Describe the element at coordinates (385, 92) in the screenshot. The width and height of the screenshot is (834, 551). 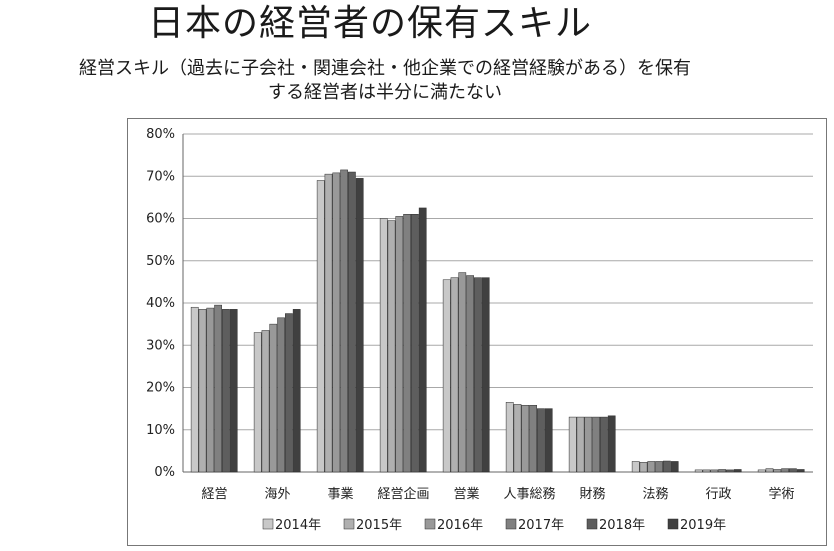
I see `subtitle-line-2: する経営者は半分に満たない` at that location.